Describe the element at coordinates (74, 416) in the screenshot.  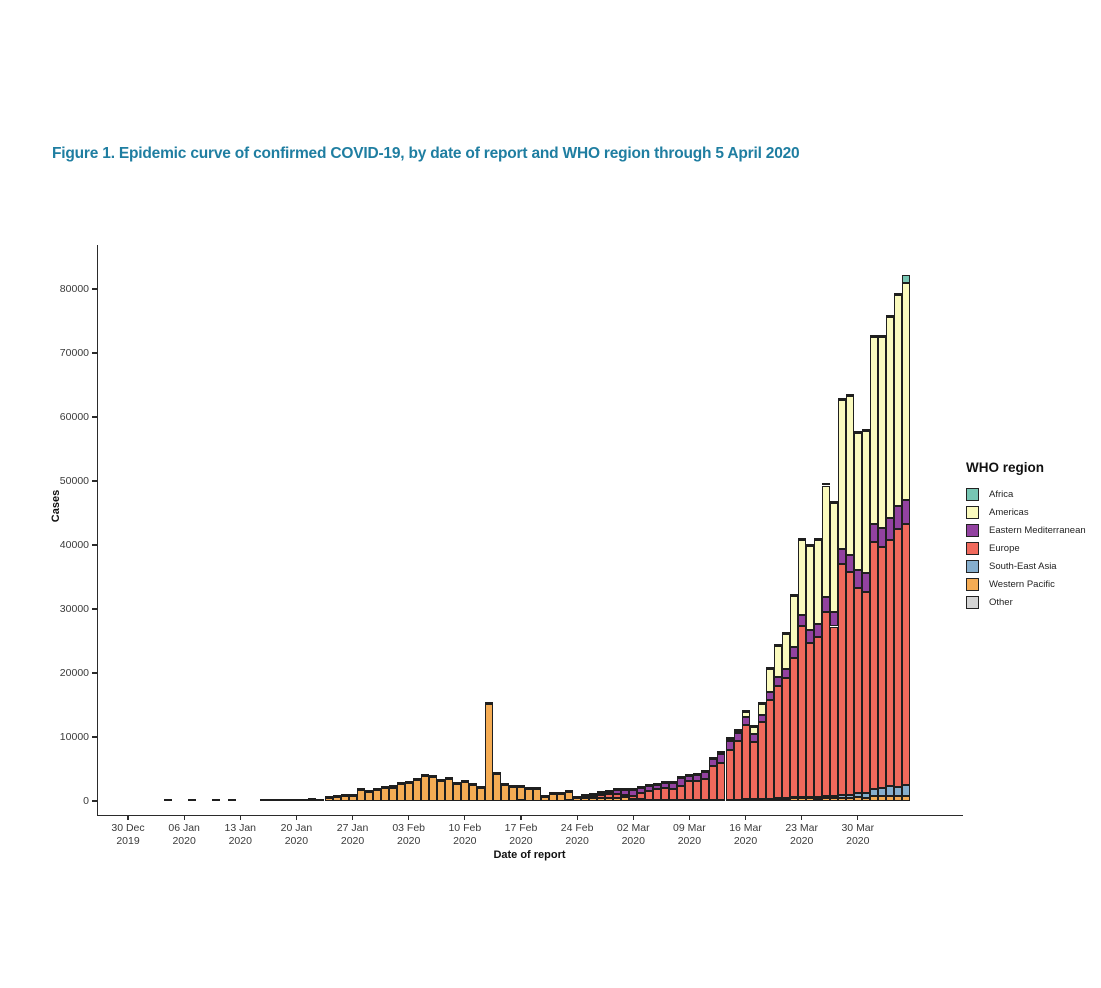
I see `y-tick-label: 60000` at that location.